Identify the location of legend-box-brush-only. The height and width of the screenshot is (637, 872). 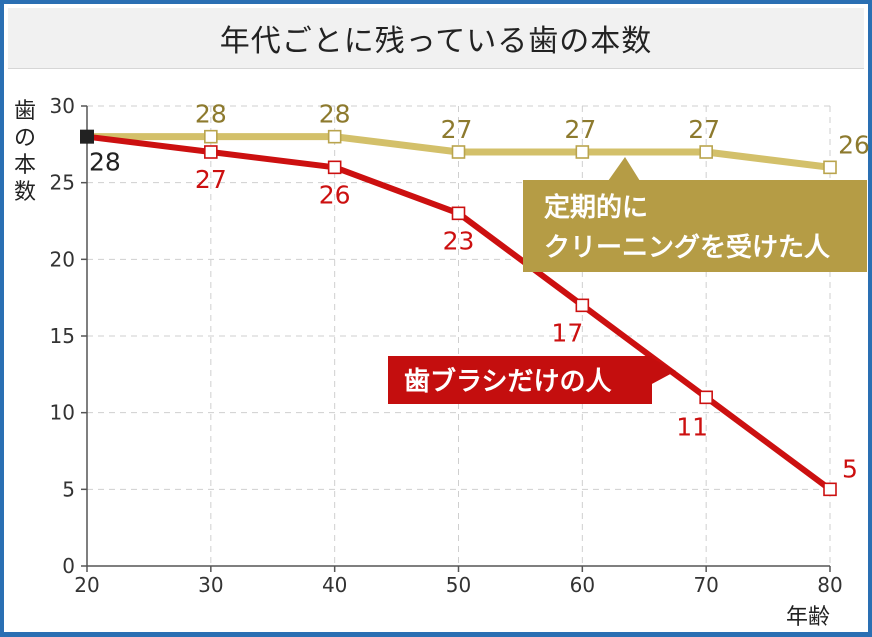
(520, 380).